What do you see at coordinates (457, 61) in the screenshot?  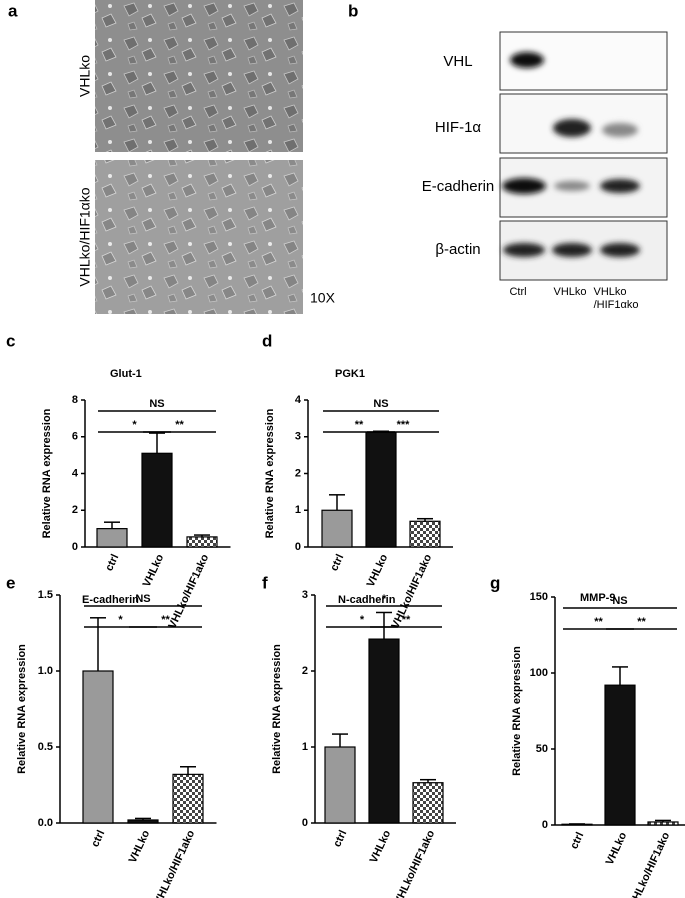 I see `blot-row-label: VHL` at bounding box center [457, 61].